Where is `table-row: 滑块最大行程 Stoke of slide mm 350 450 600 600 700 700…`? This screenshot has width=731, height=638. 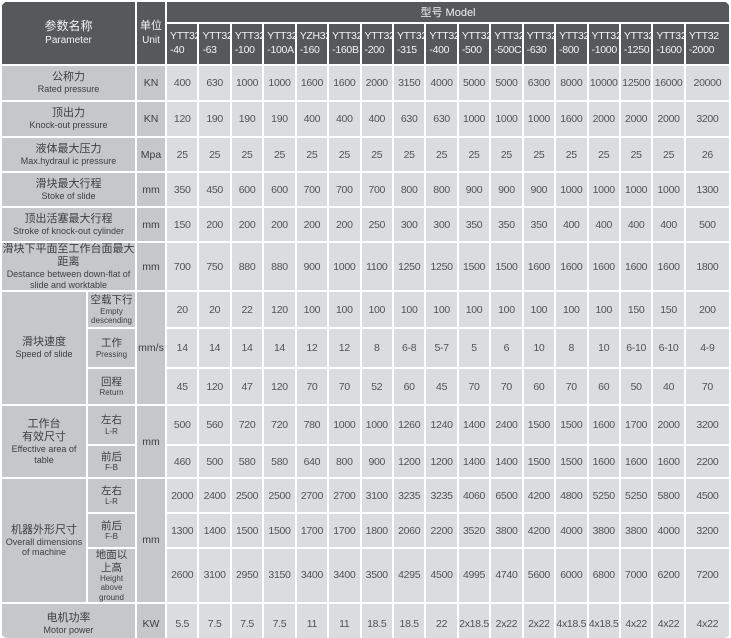
table-row: 滑块最大行程 Stoke of slide mm 350 450 600 600 700 700… is located at coordinates (365, 189).